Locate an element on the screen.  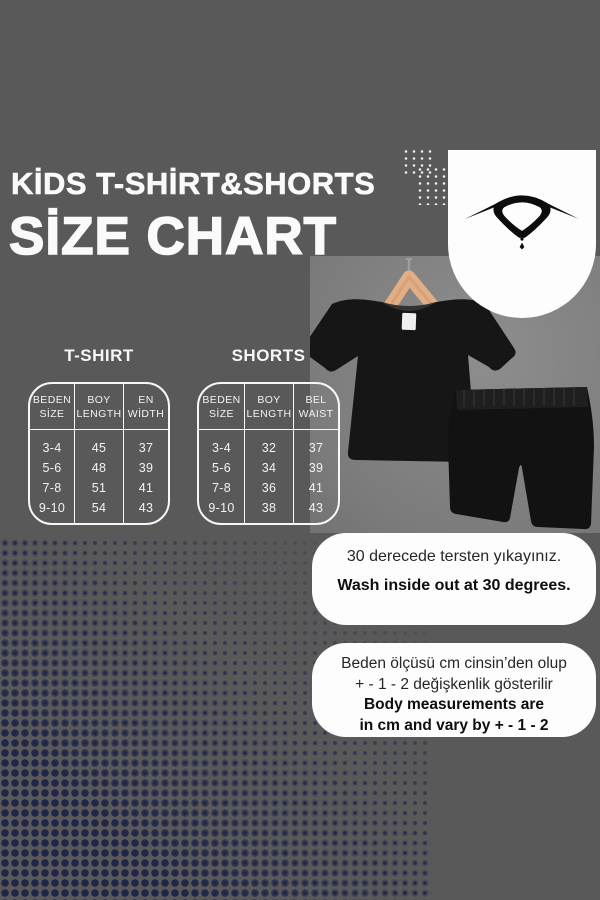
shorts-col-length: BOY LENGTH 32 34 36 38 is located at coordinates (269, 453).